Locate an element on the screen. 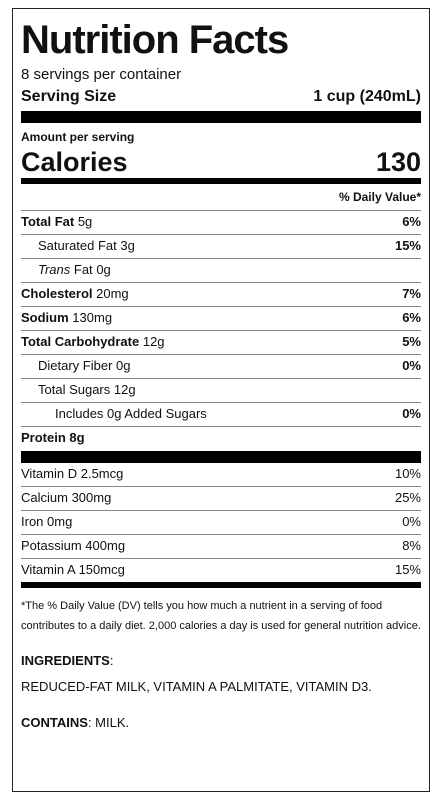 The height and width of the screenshot is (800, 442). contains-heading: CONTAINS is located at coordinates (54, 722).